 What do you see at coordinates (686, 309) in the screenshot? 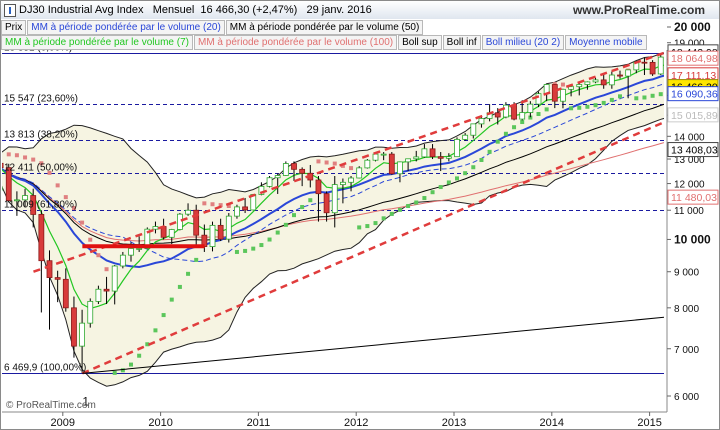
I see `y-tick-label-12: 8 000` at bounding box center [686, 309].